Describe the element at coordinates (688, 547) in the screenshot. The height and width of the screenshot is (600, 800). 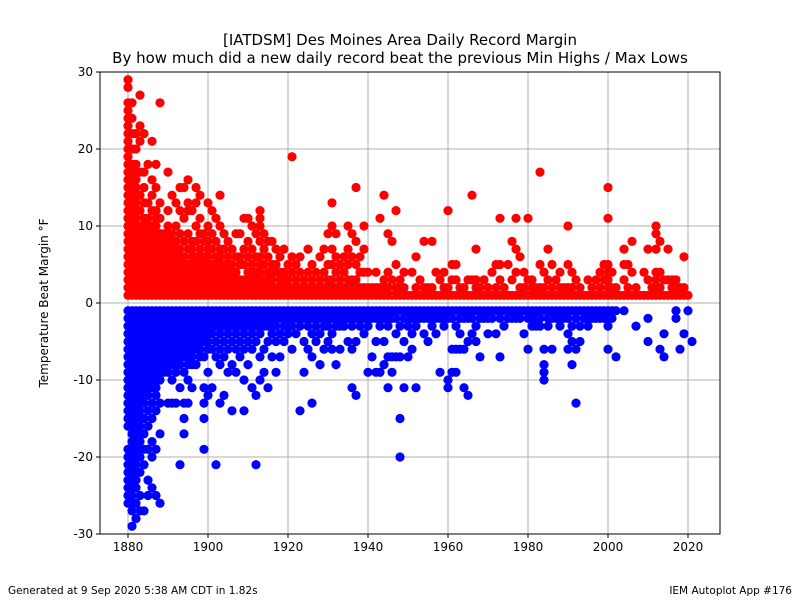
I see `x-tick-label: 2020` at that location.